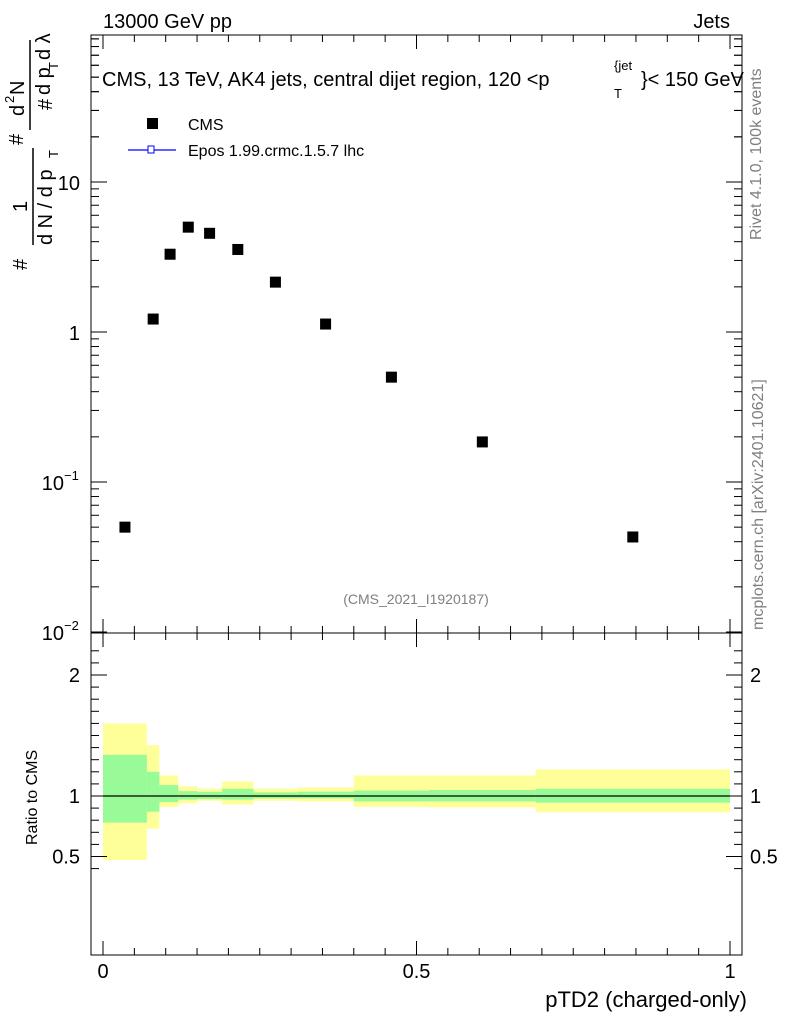 This screenshot has height=1024, width=786. What do you see at coordinates (693, 80) in the screenshot?
I see `plot-title-tail: }< 150 GeV` at bounding box center [693, 80].